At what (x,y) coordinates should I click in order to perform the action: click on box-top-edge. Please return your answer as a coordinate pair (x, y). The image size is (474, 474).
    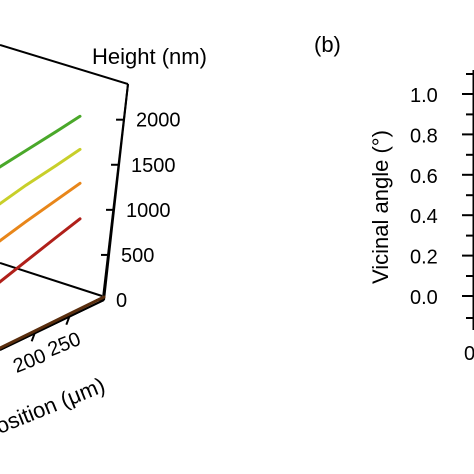
    Looking at the image, I should click on (64, 64).